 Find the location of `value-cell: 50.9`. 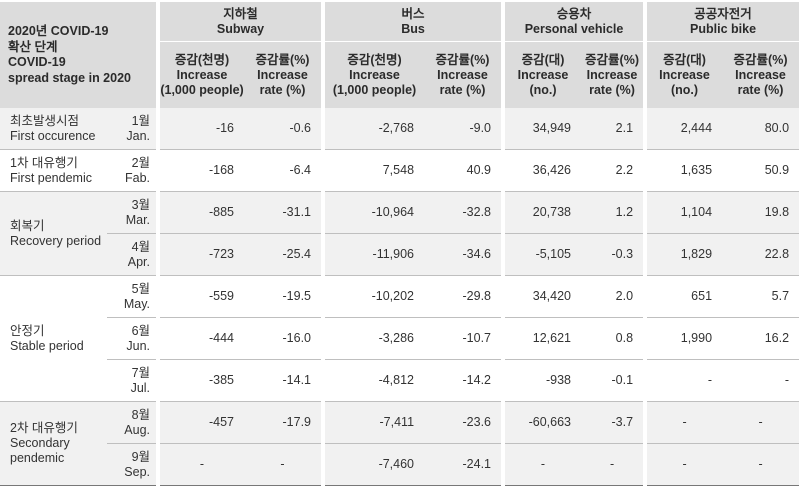

value-cell: 50.9 is located at coordinates (761, 170).